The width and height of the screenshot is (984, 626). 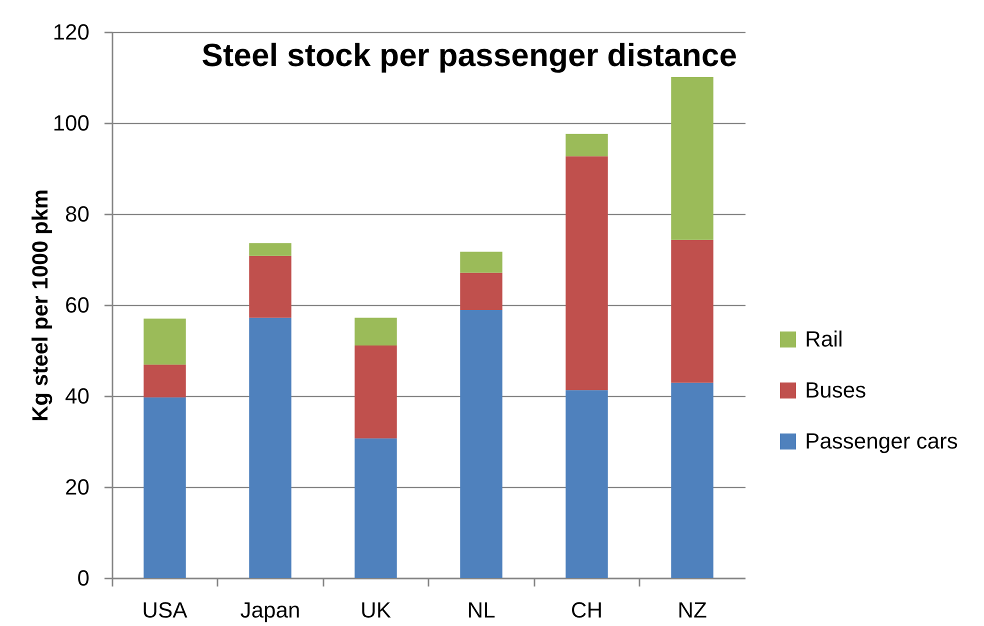 What do you see at coordinates (835, 389) in the screenshot?
I see `legend-label: Buses` at bounding box center [835, 389].